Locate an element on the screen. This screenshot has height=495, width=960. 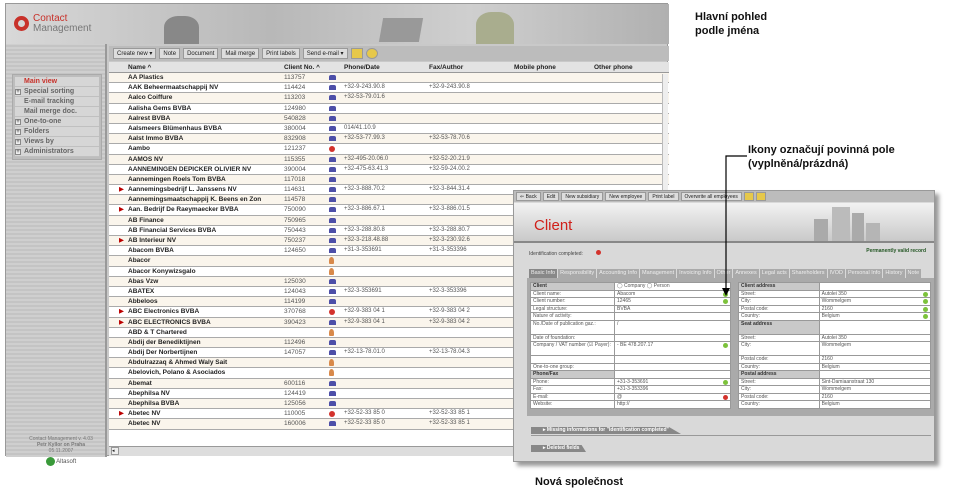
create-new-button: Create new ▾ is located at coordinates (135, 53).